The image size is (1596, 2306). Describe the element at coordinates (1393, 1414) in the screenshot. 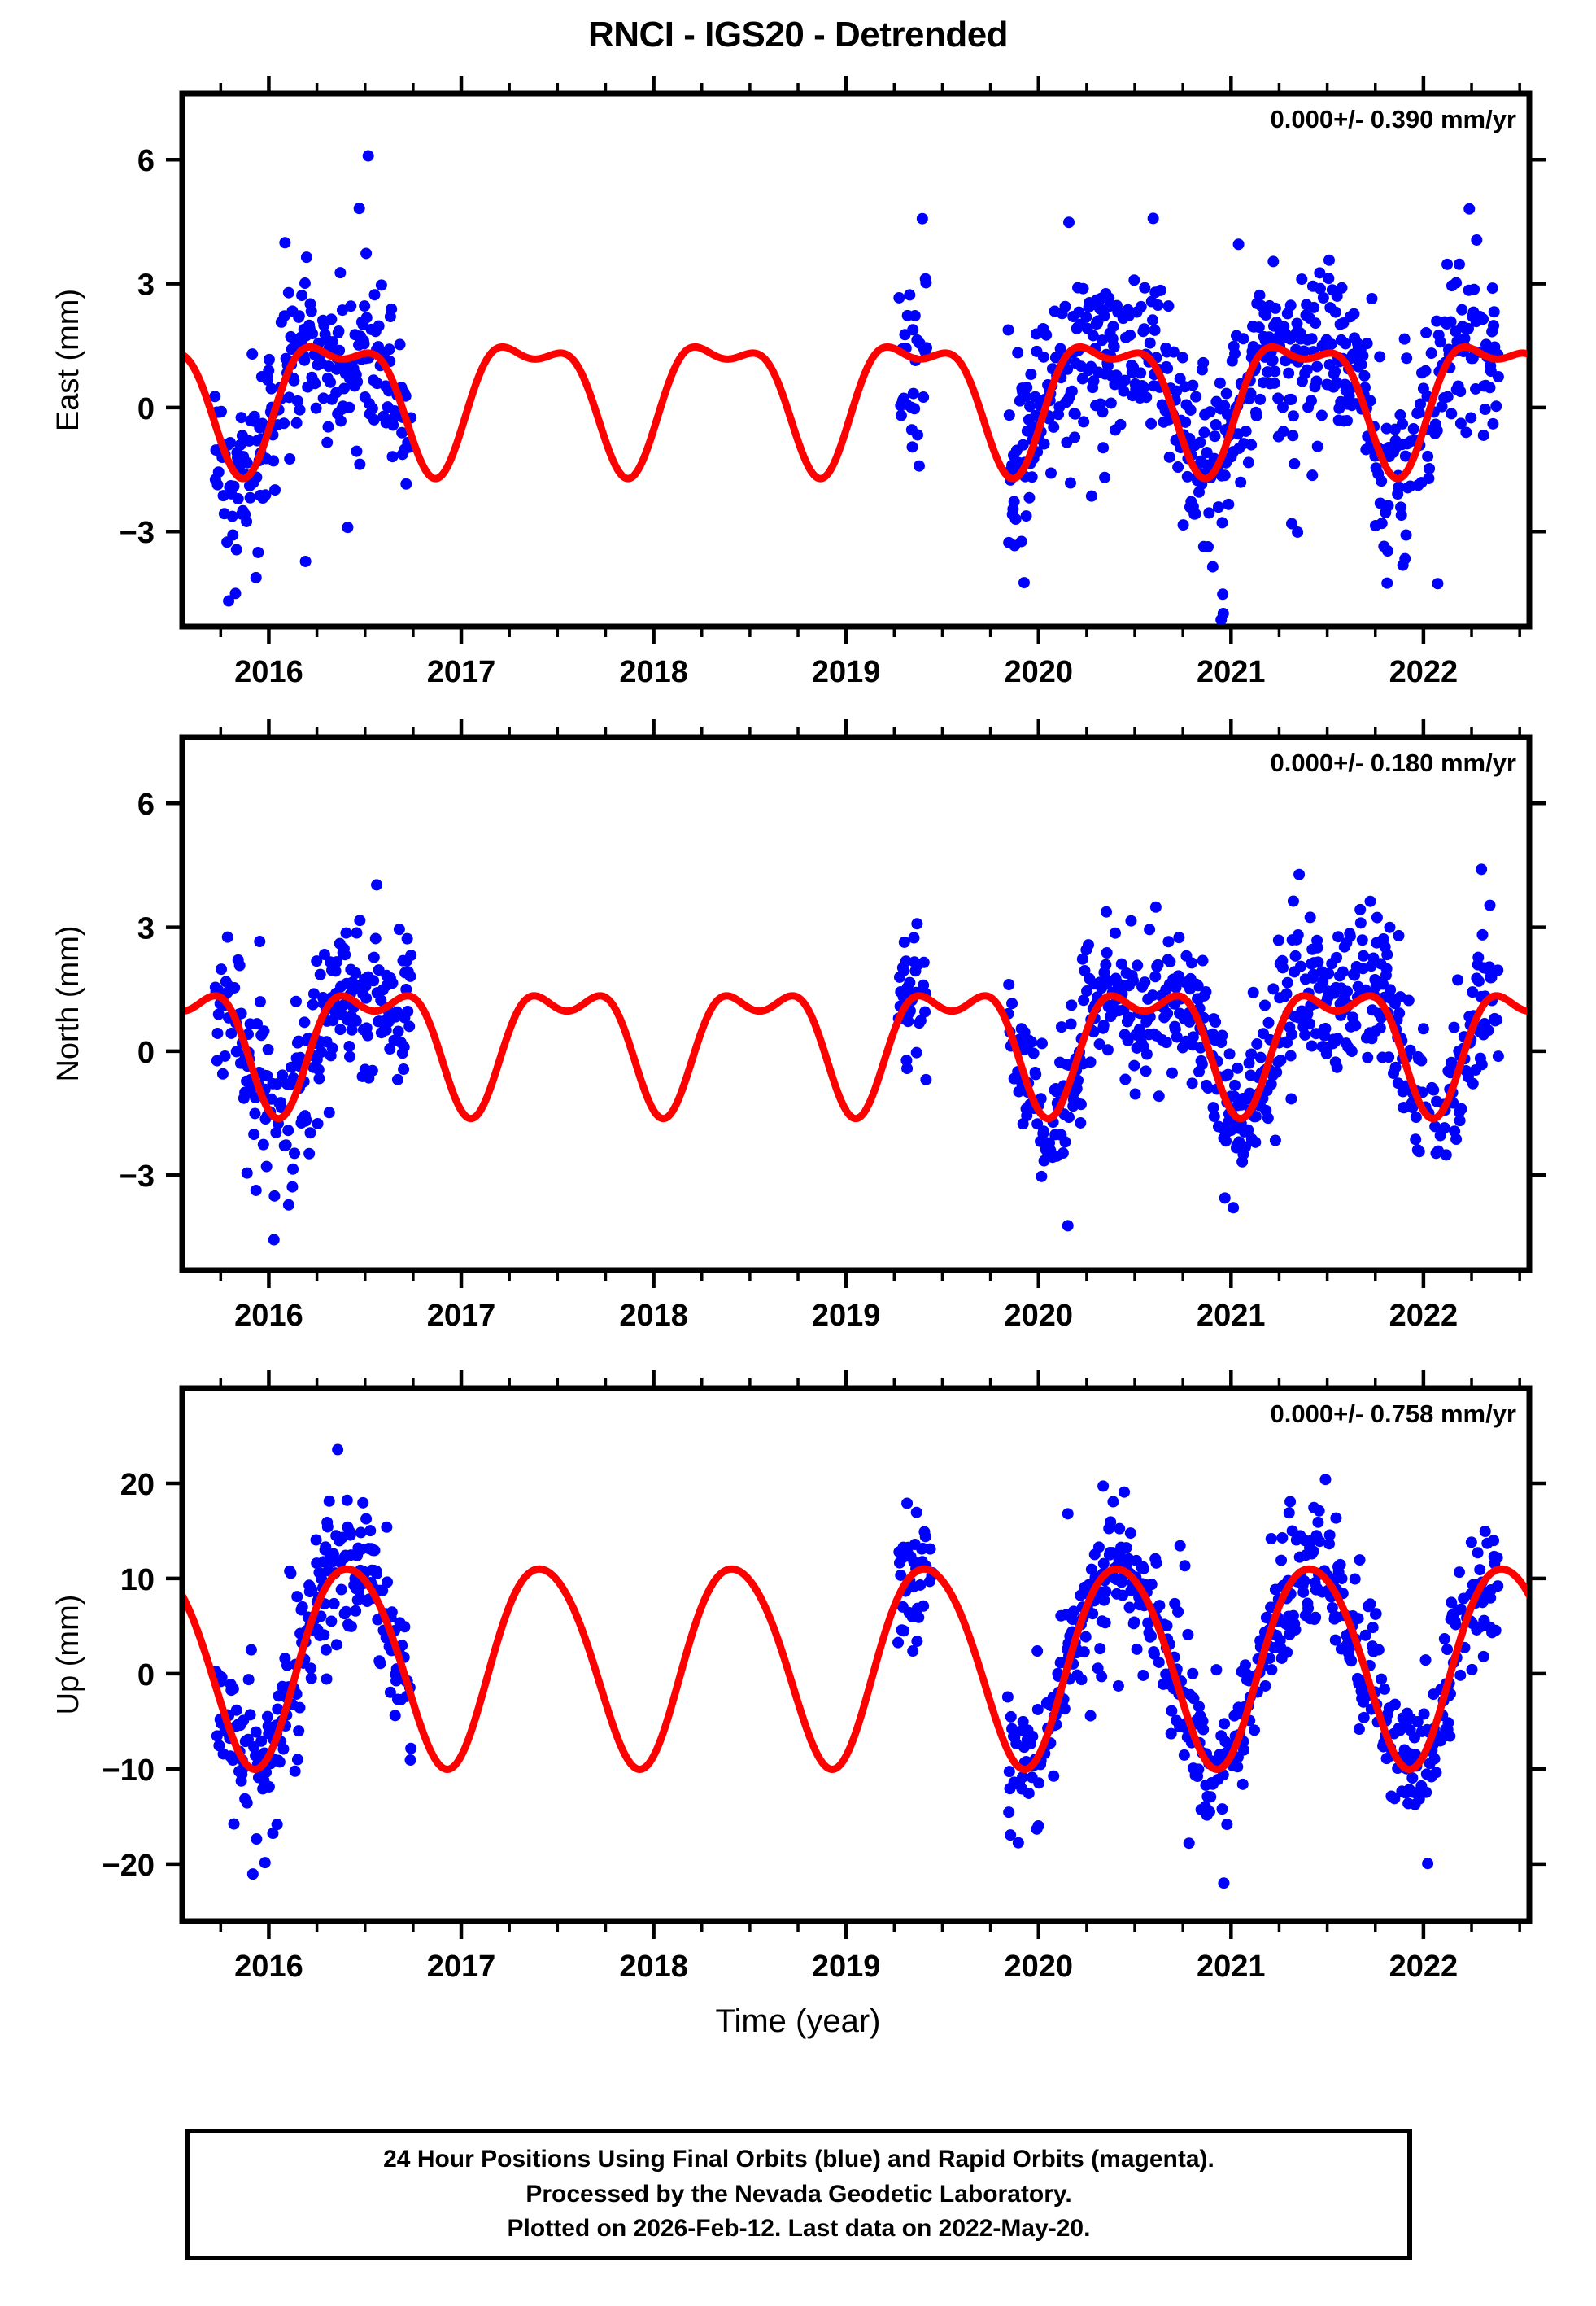

I see `rate-annotation: 0.000+/- 0.758 mm/yr` at that location.